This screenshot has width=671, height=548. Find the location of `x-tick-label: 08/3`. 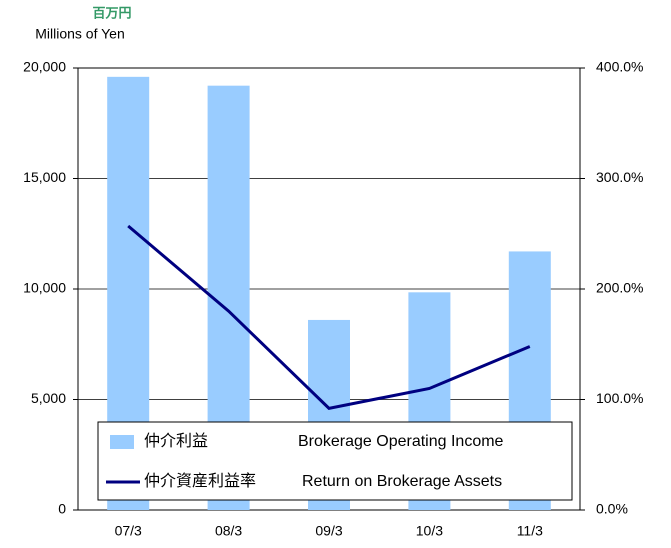

x-tick-label: 08/3 is located at coordinates (228, 531).